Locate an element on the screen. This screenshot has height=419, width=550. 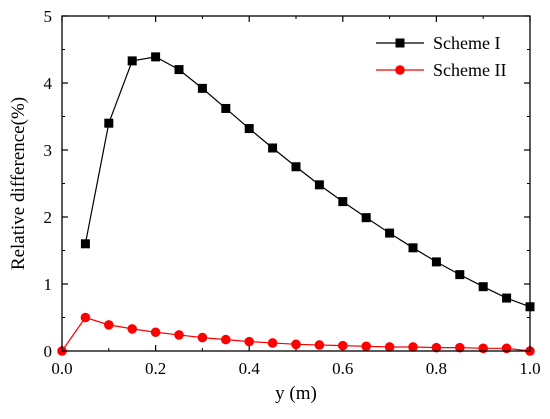
x-tick-label: 0.2 is located at coordinates (155, 368).